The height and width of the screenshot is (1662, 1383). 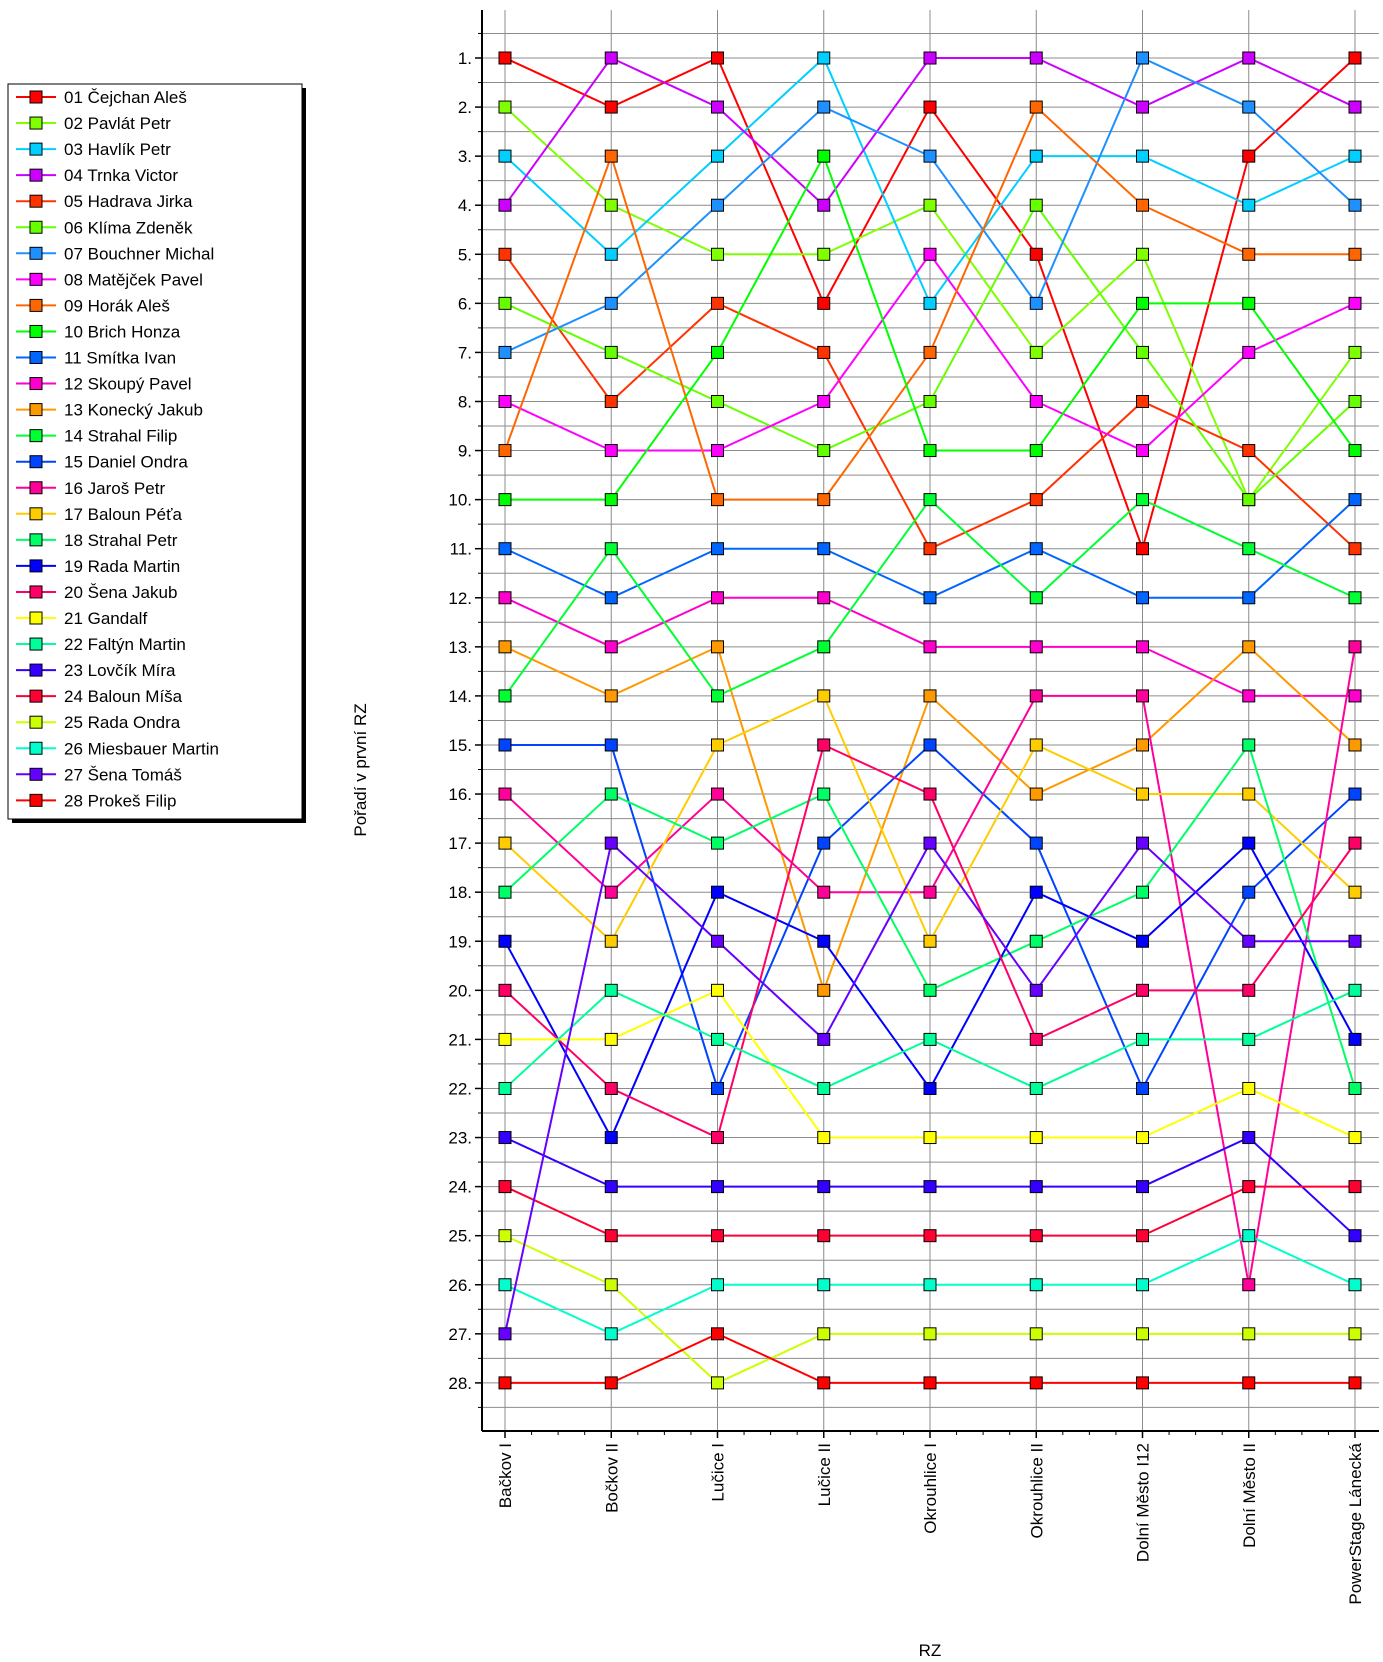 What do you see at coordinates (120, 436) in the screenshot?
I see `legend-label: 14 Strahal Filip` at bounding box center [120, 436].